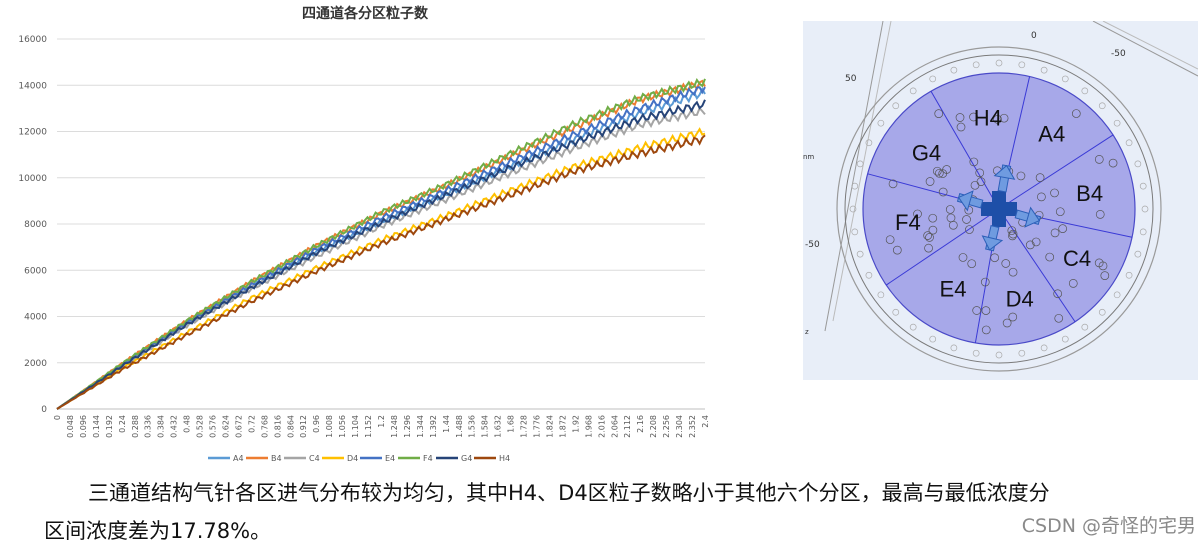  What do you see at coordinates (1034, 36) in the screenshot?
I see `axis-label-top-0: 0` at bounding box center [1034, 36].